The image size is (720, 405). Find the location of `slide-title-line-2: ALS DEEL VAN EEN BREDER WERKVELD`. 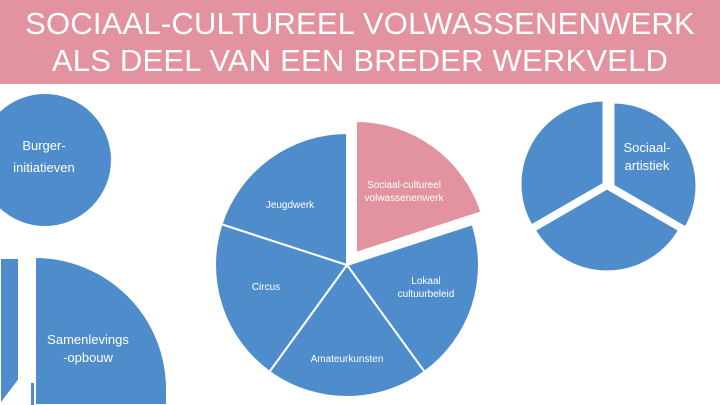

slide-title-line-2: ALS DEEL VAN EEN BREDER WERKVELD is located at coordinates (360, 60).